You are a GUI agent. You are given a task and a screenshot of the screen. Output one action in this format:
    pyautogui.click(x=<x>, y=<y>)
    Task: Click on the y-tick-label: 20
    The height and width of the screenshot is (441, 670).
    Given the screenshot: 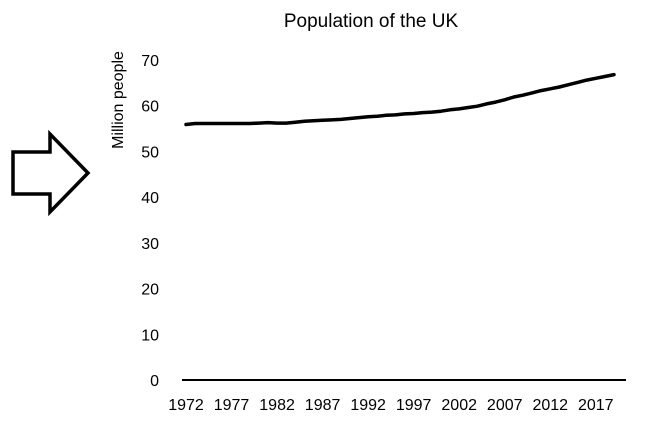 What is the action you would take?
    pyautogui.click(x=150, y=290)
    